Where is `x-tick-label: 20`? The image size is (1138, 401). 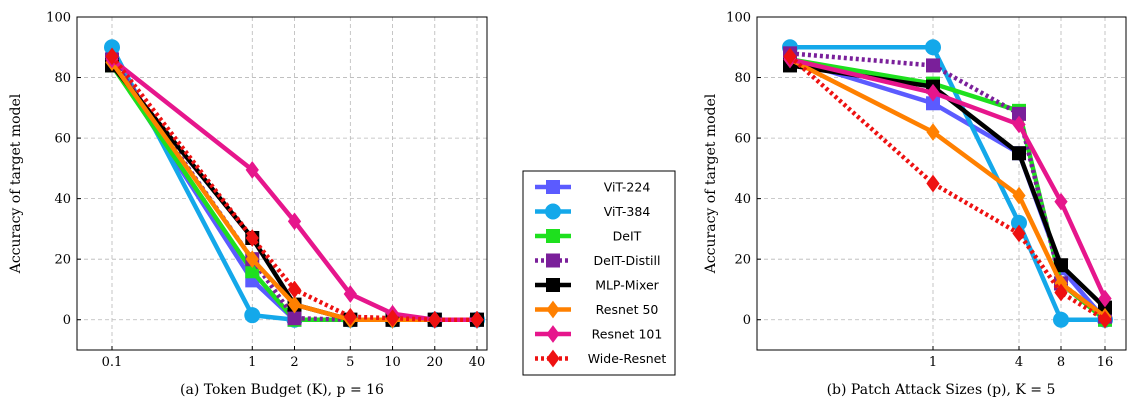 x-tick-label: 20 is located at coordinates (435, 362).